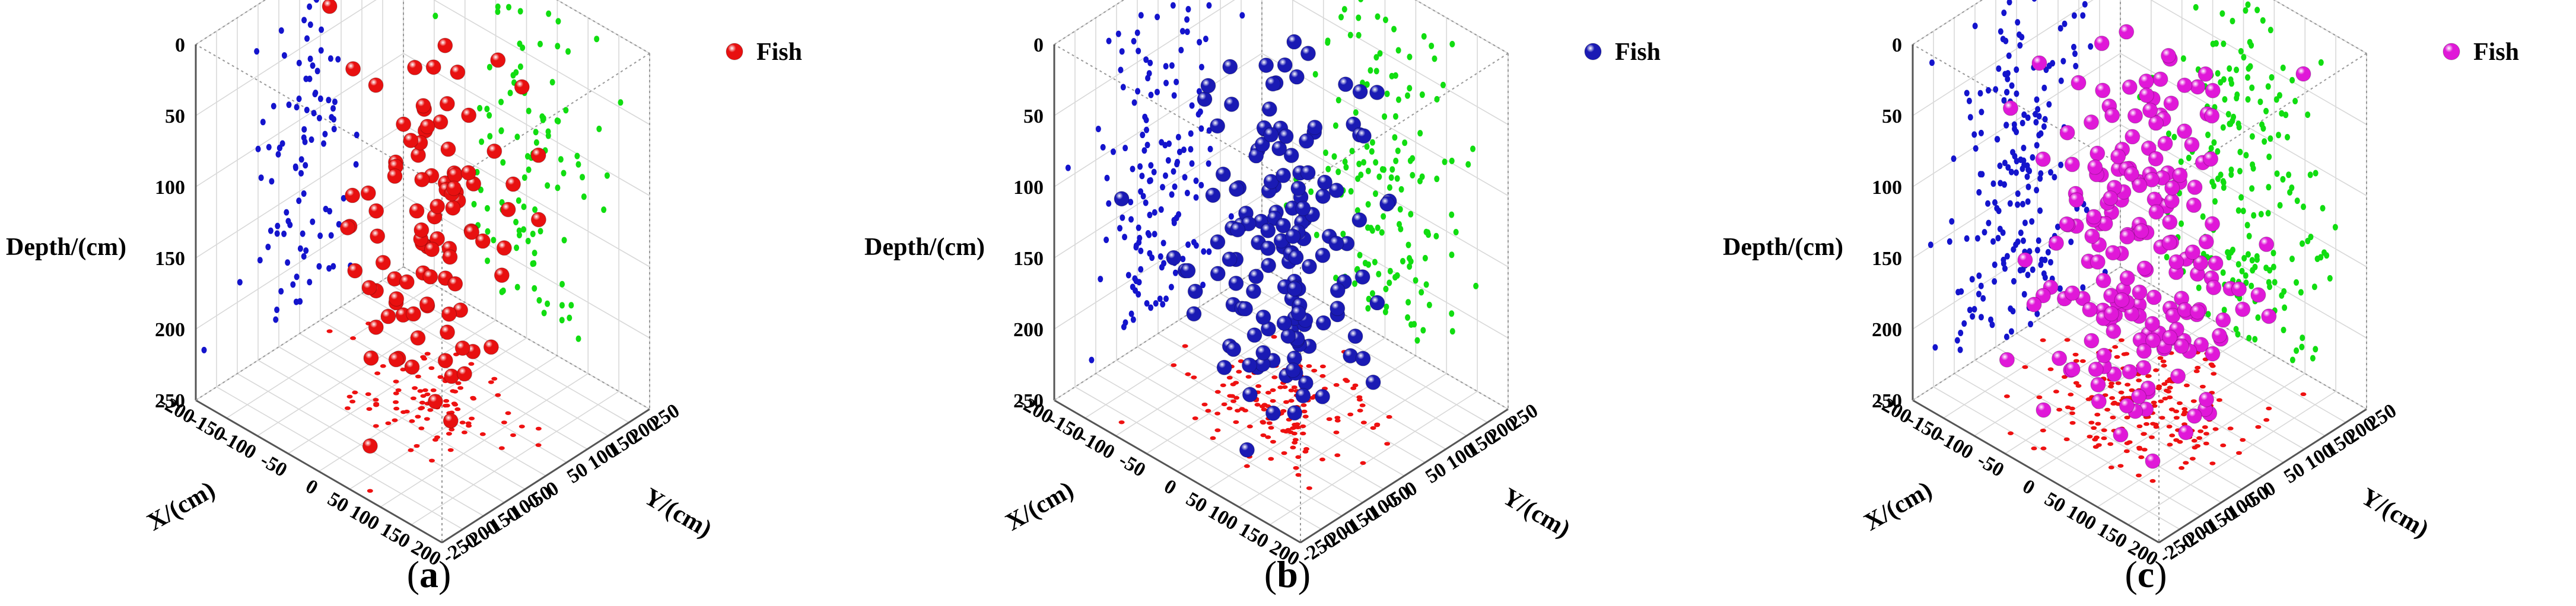  What do you see at coordinates (2036, 472) in the screenshot?
I see `x-axis-line` at bounding box center [2036, 472].